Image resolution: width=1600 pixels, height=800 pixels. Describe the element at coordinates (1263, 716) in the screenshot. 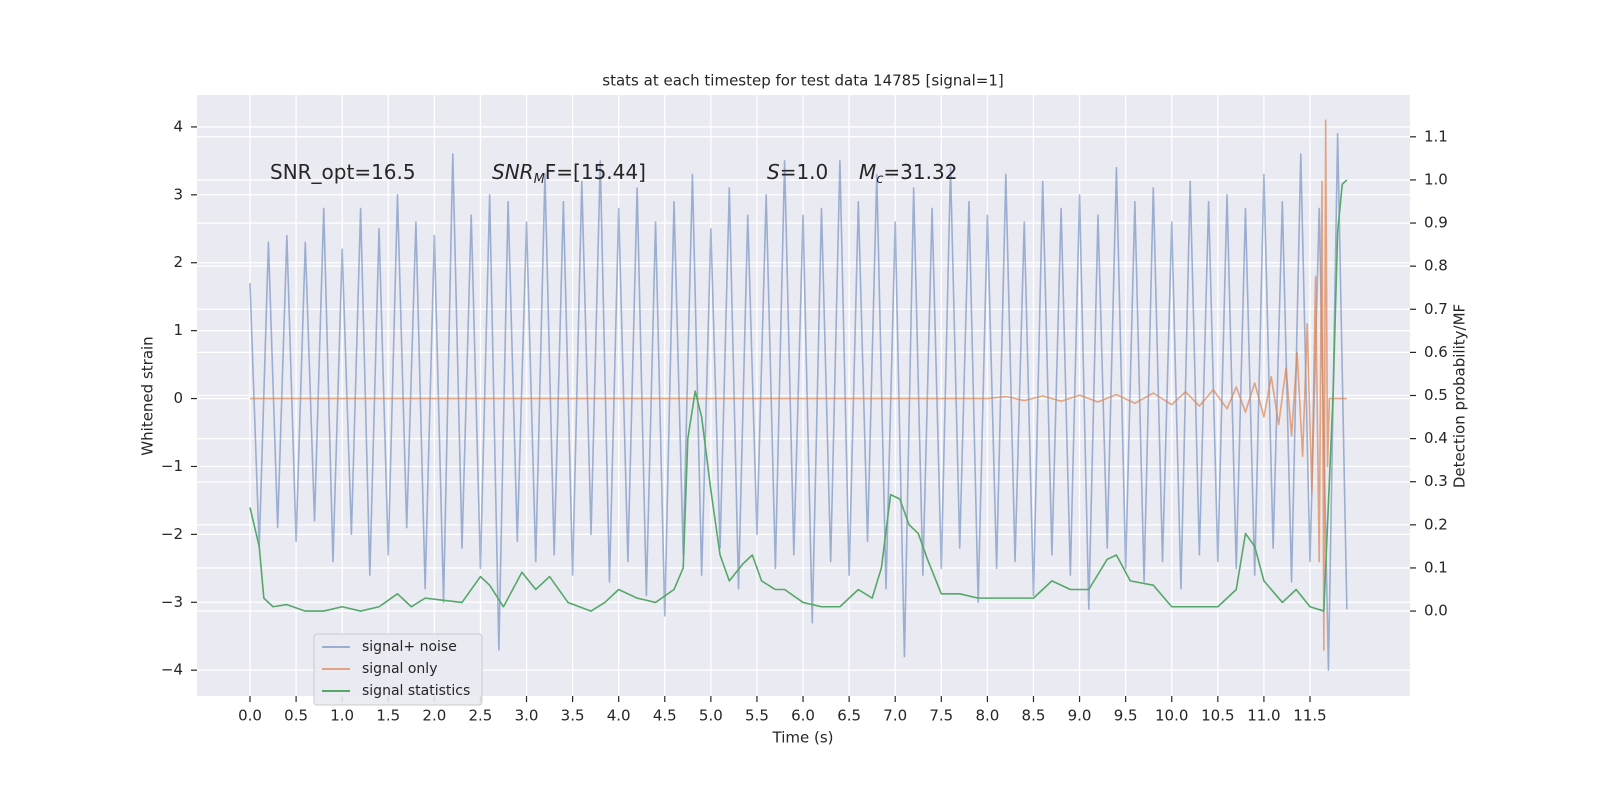

I see `x-tick-label: 11.0` at that location.